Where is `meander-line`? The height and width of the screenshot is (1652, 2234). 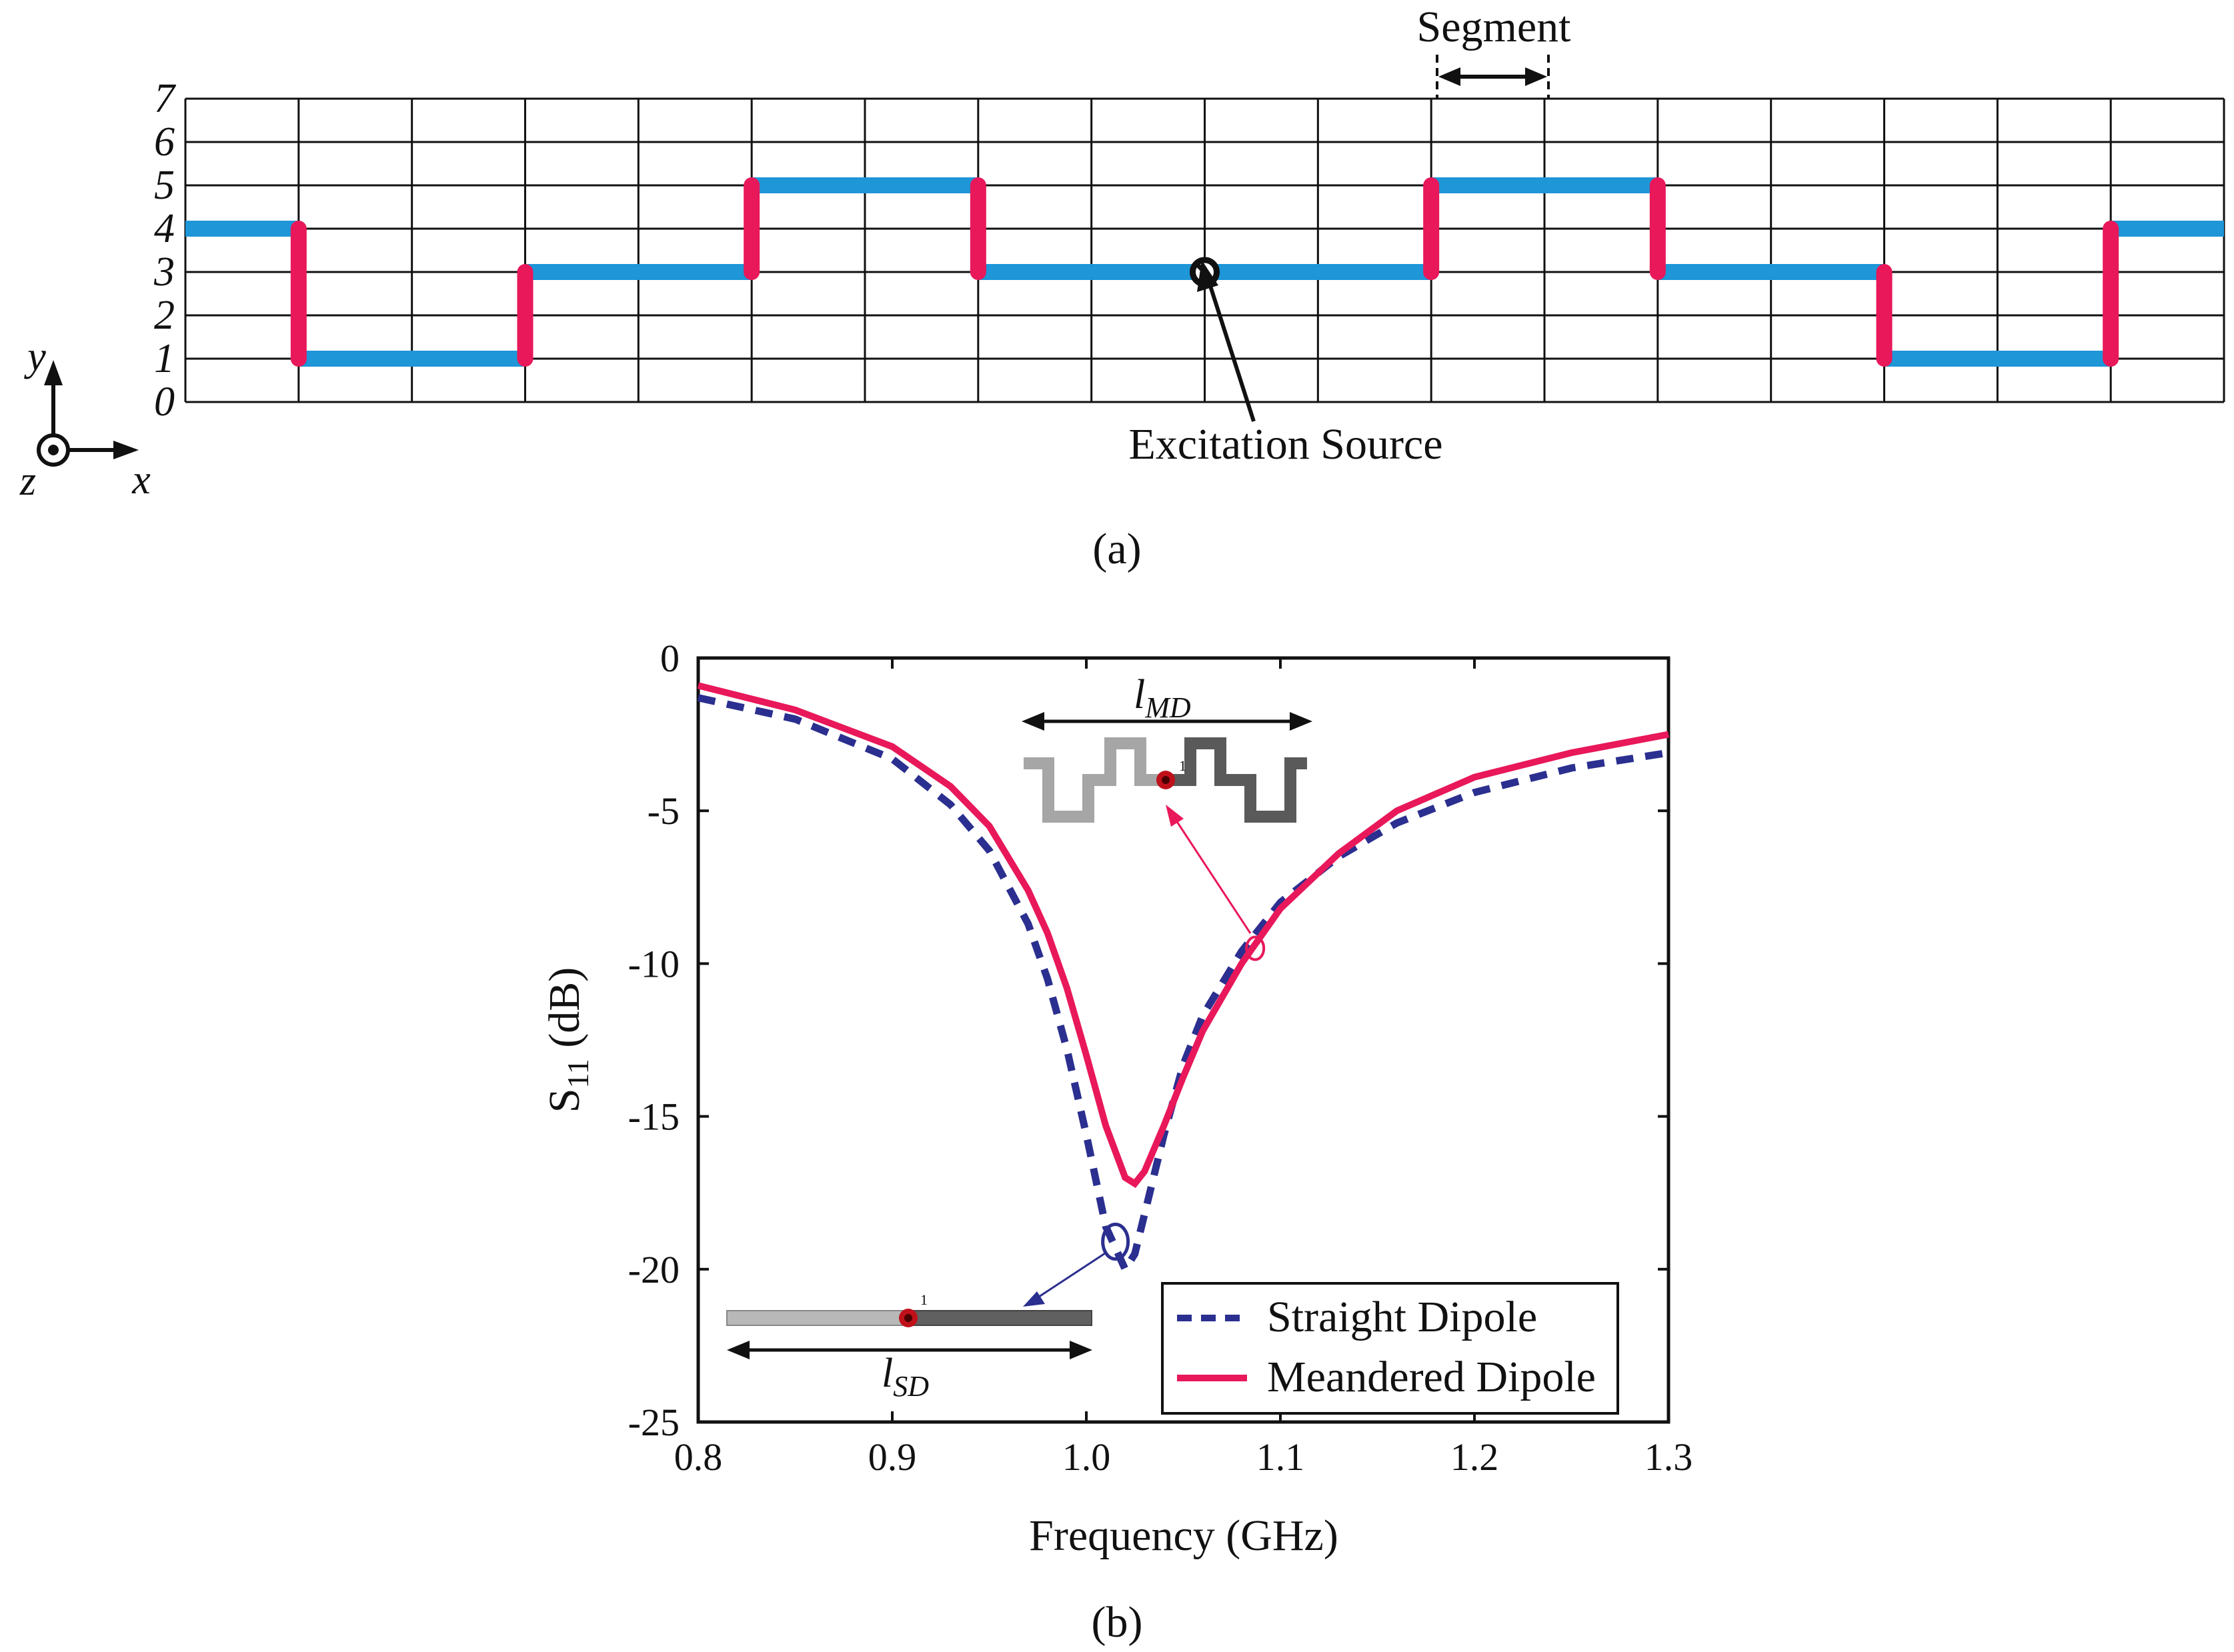
meander-line is located at coordinates (1204, 272).